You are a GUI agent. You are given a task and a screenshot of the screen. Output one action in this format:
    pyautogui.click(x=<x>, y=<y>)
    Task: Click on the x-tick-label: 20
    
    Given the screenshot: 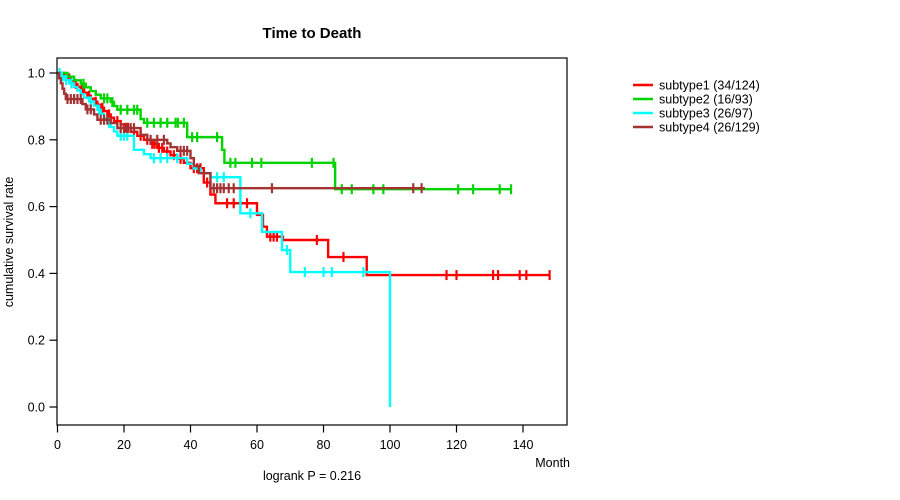 What is the action you would take?
    pyautogui.click(x=124, y=445)
    